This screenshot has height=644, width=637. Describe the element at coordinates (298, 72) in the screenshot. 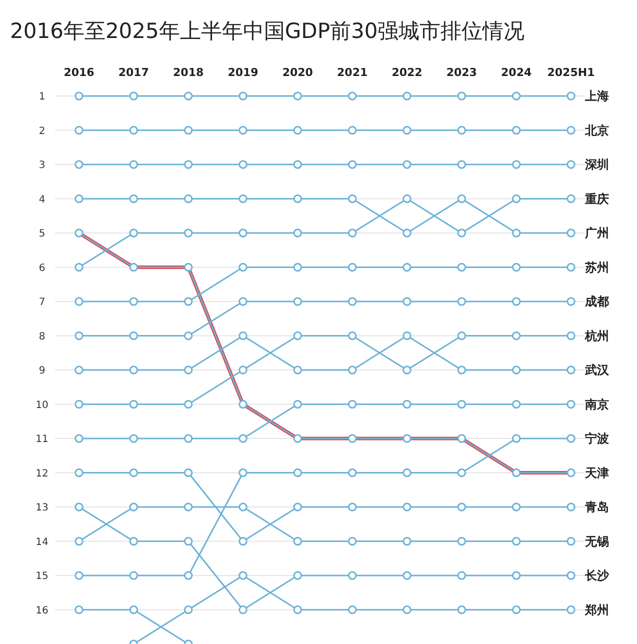

I see `x-tick-label: 2020` at that location.